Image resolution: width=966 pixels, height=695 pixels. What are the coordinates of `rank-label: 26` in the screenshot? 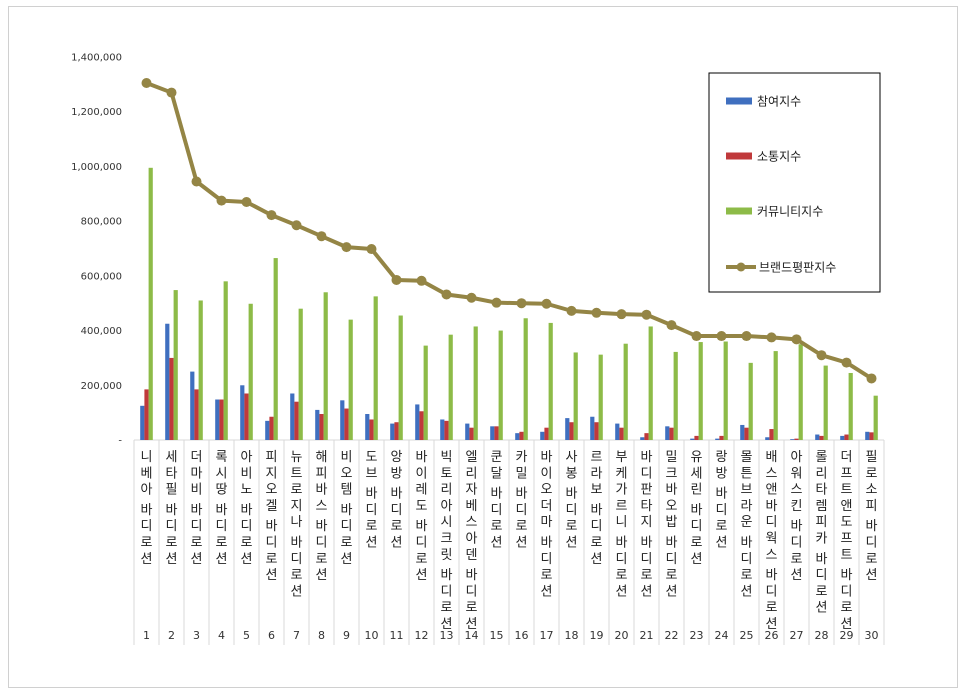 It's located at (772, 635).